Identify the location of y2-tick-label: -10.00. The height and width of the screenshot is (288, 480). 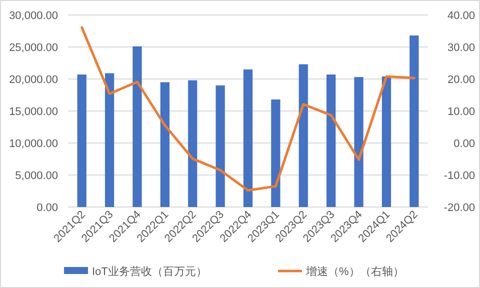
(459, 176).